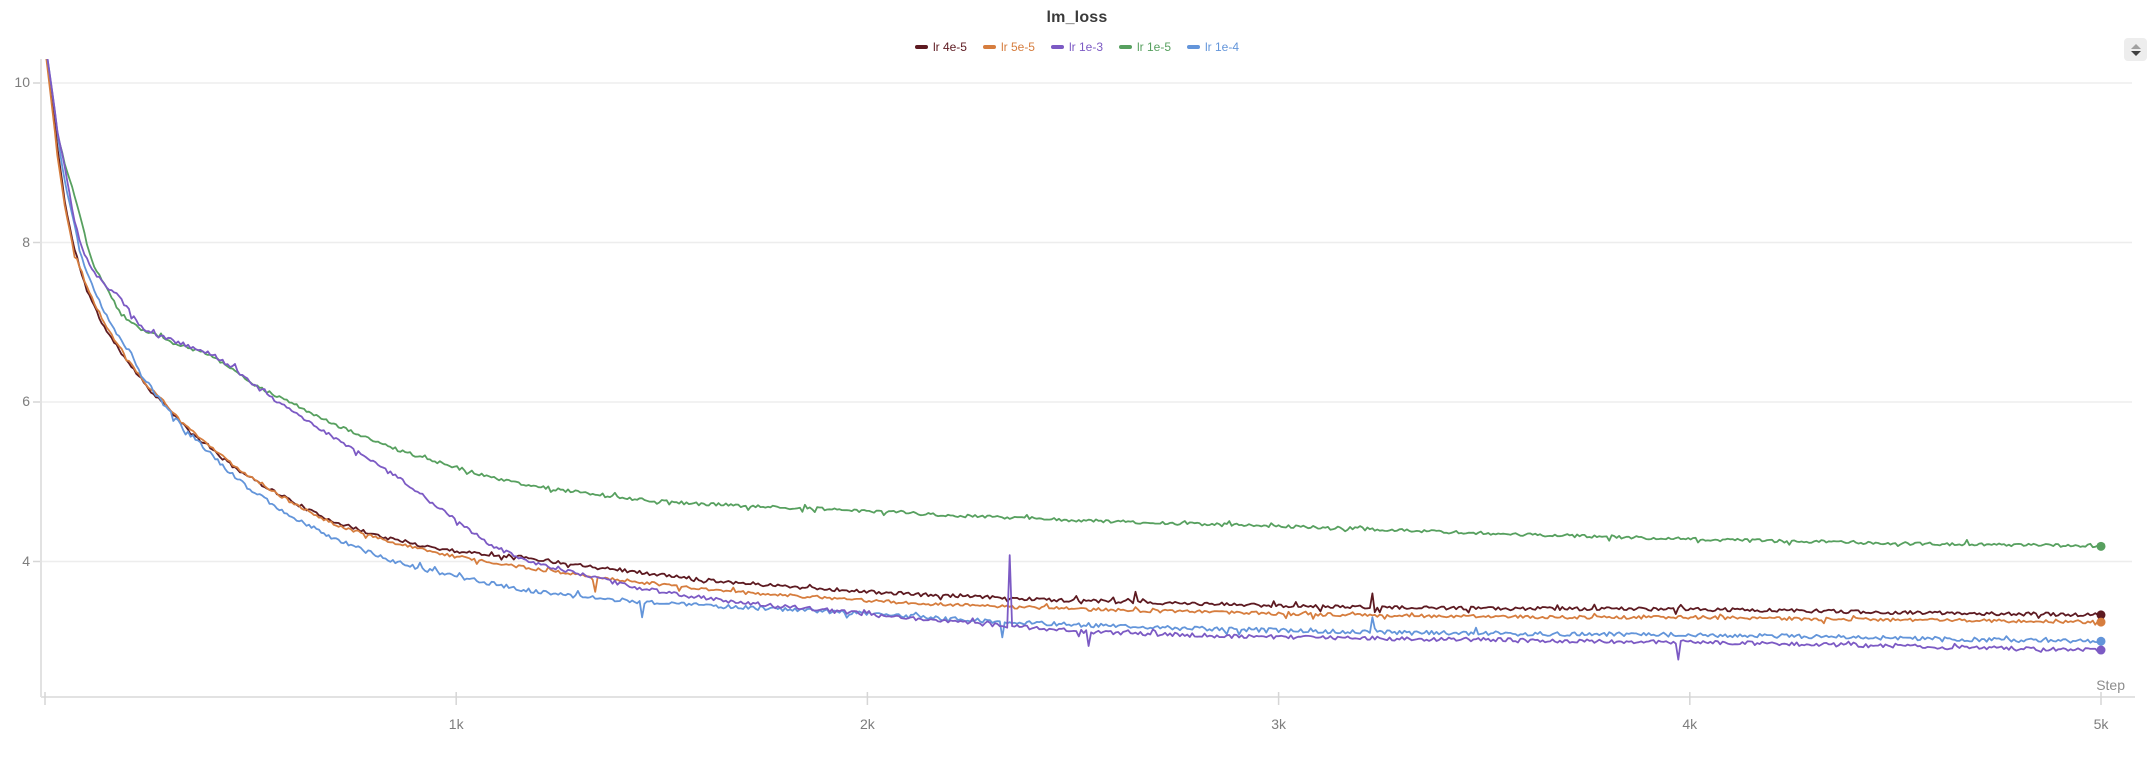  I want to click on legend-item-lr-1e-3: lr 1e-3, so click(1076, 47).